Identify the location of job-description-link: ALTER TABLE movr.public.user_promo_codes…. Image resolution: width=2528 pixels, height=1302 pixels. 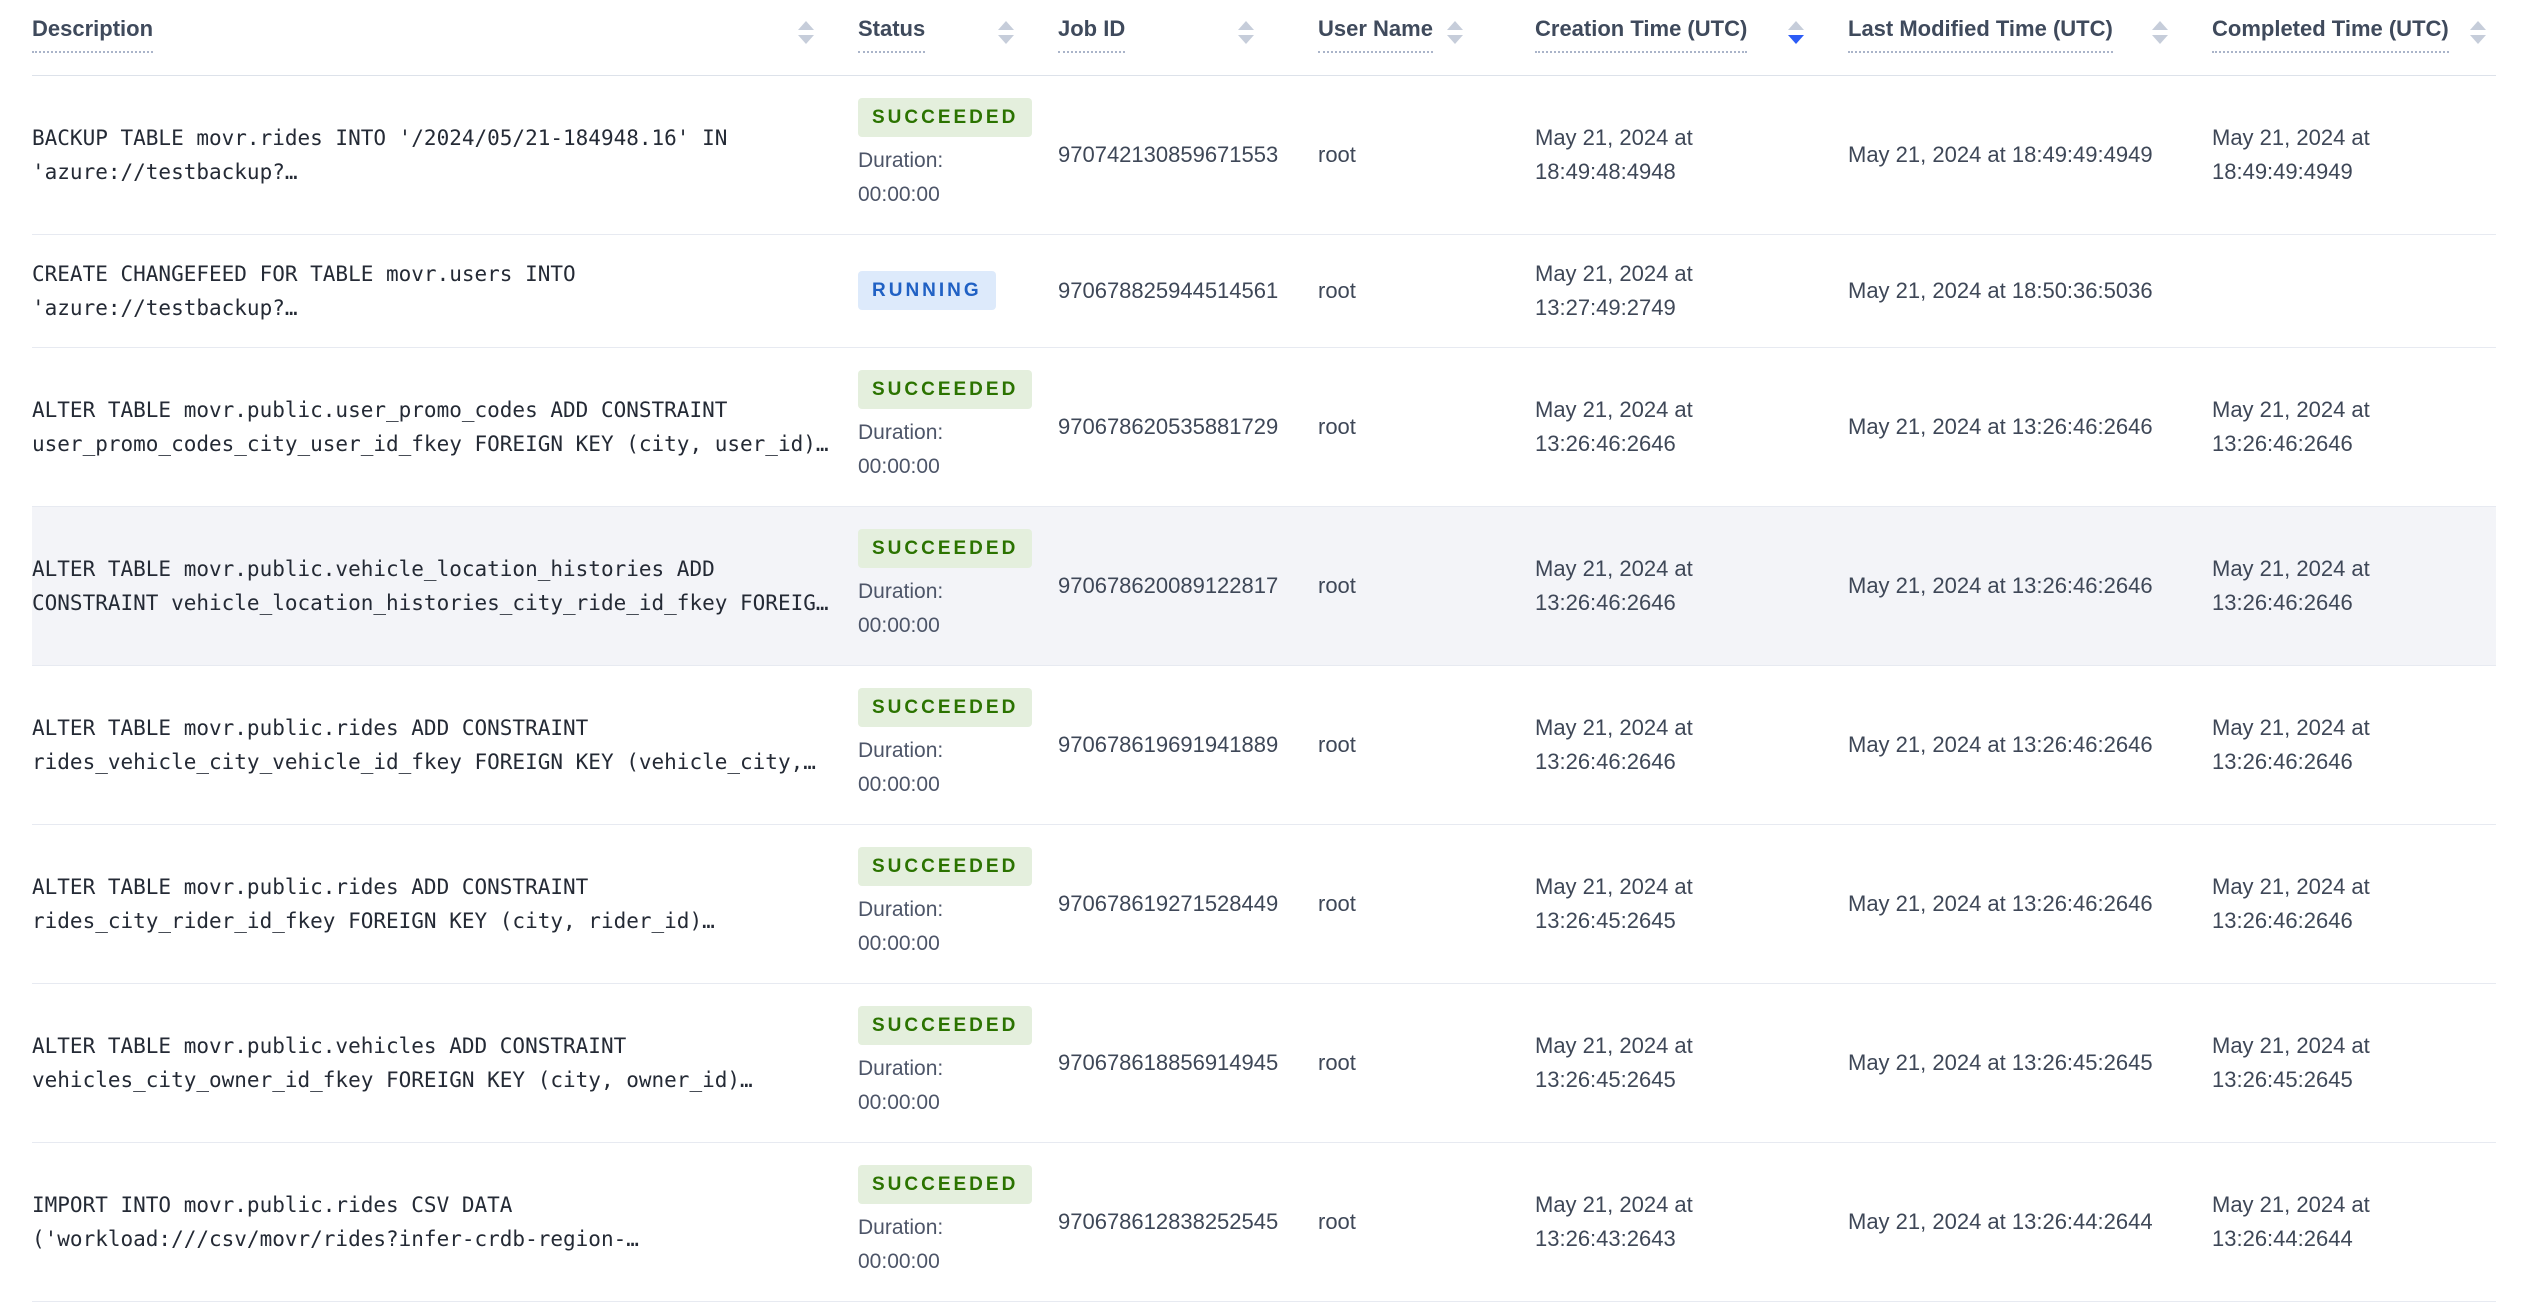
(433, 427).